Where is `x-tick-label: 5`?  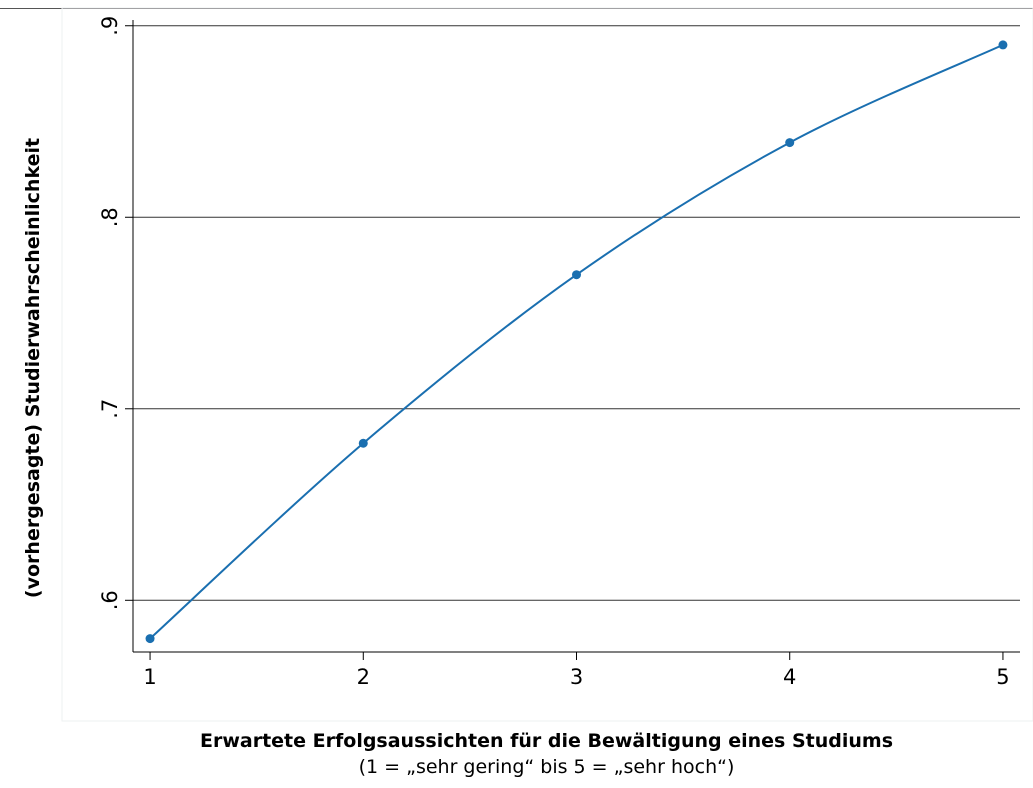
x-tick-label: 5 is located at coordinates (1002, 677).